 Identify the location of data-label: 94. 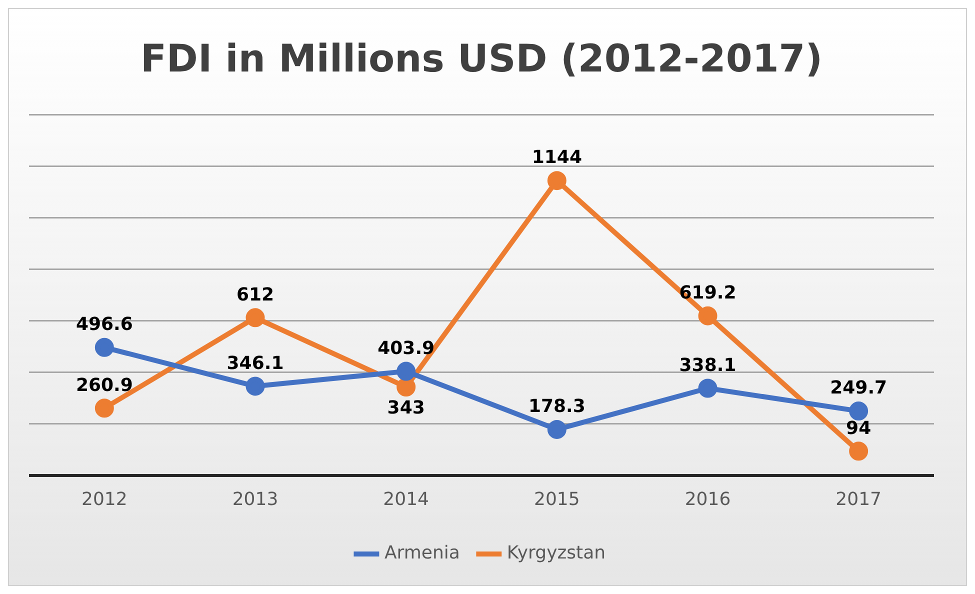
(859, 428).